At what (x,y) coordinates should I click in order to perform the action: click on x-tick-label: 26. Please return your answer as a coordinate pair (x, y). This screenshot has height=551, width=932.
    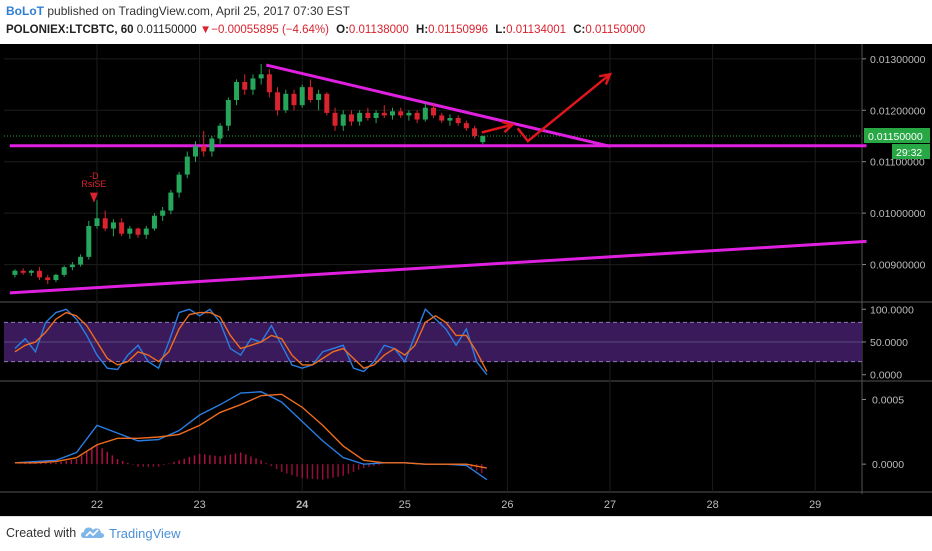
    Looking at the image, I should click on (507, 505).